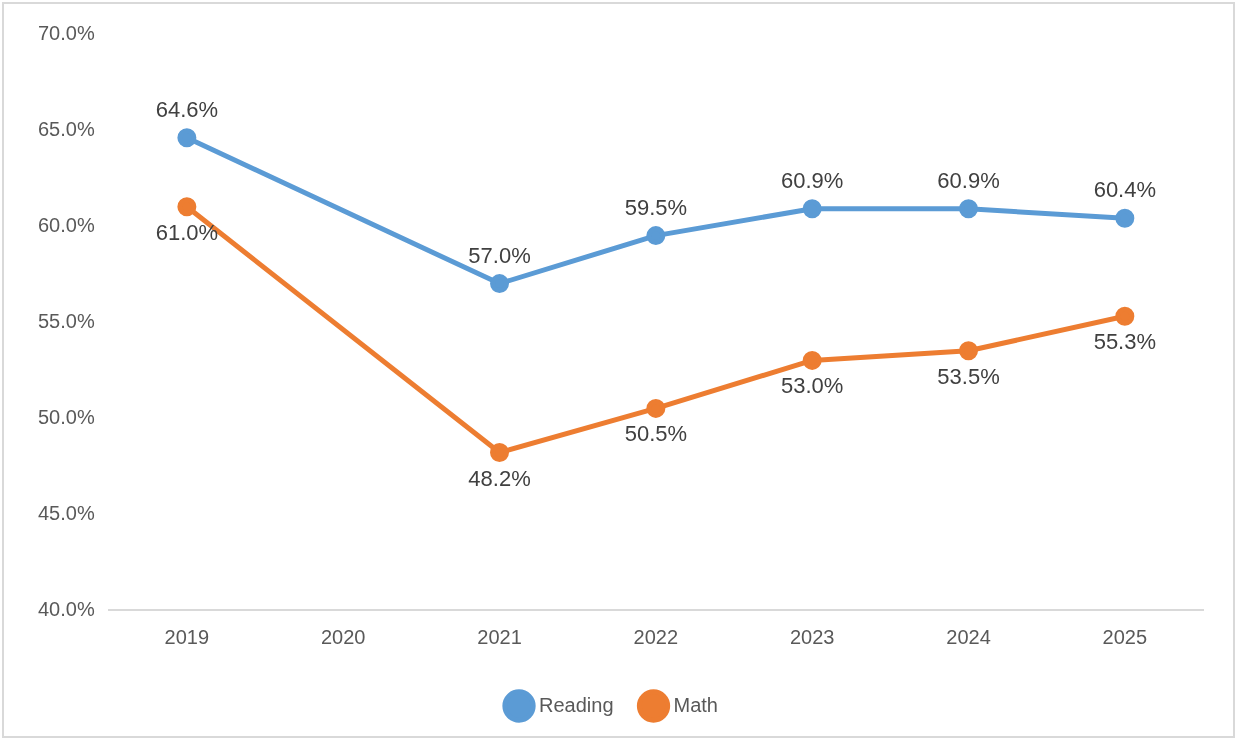  Describe the element at coordinates (343, 636) in the screenshot. I see `x-tick-label: 2020` at that location.